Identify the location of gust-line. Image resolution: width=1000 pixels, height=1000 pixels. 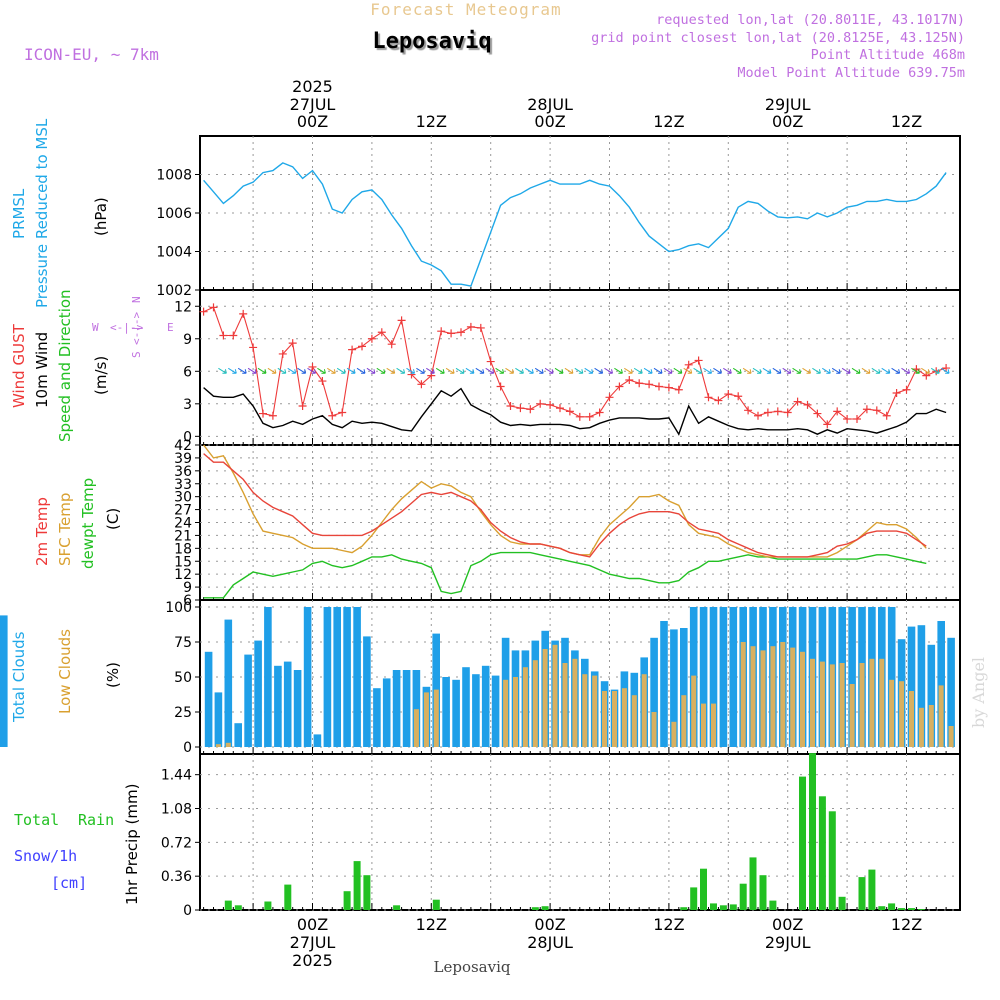
(575, 366).